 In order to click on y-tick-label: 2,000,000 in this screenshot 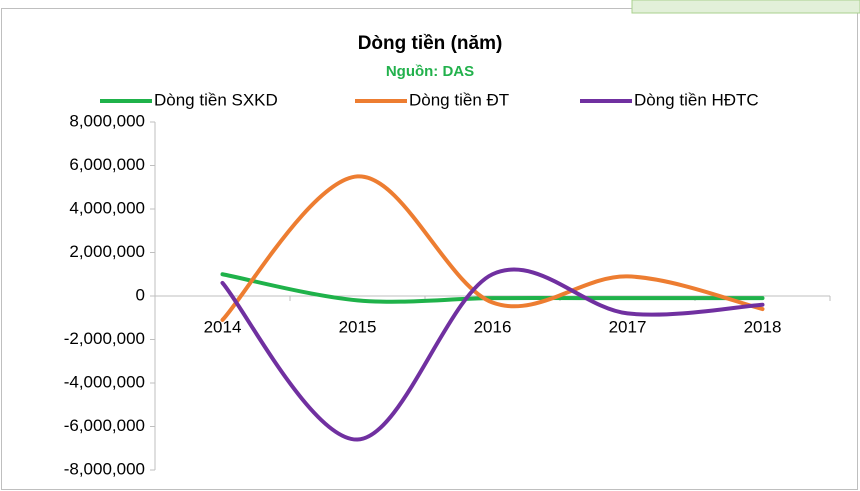, I will do `click(107, 251)`.